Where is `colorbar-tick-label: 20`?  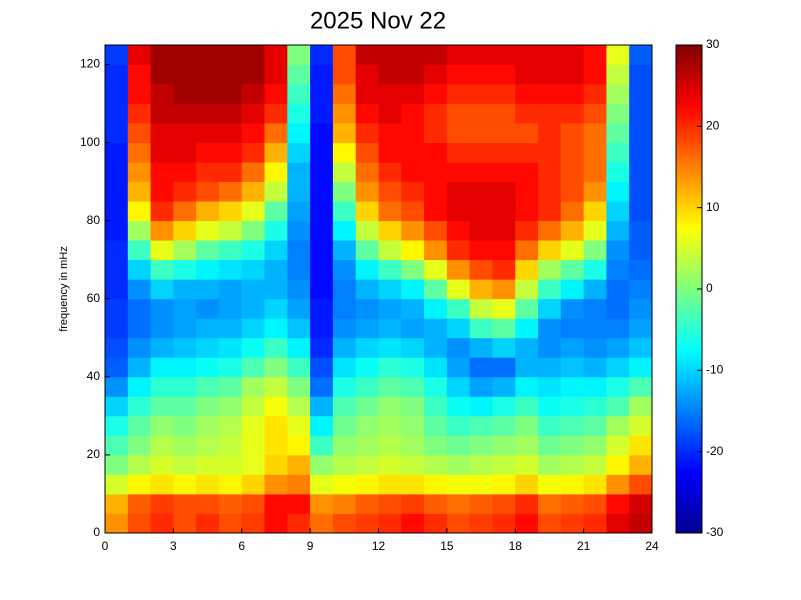 colorbar-tick-label: 20 is located at coordinates (713, 126).